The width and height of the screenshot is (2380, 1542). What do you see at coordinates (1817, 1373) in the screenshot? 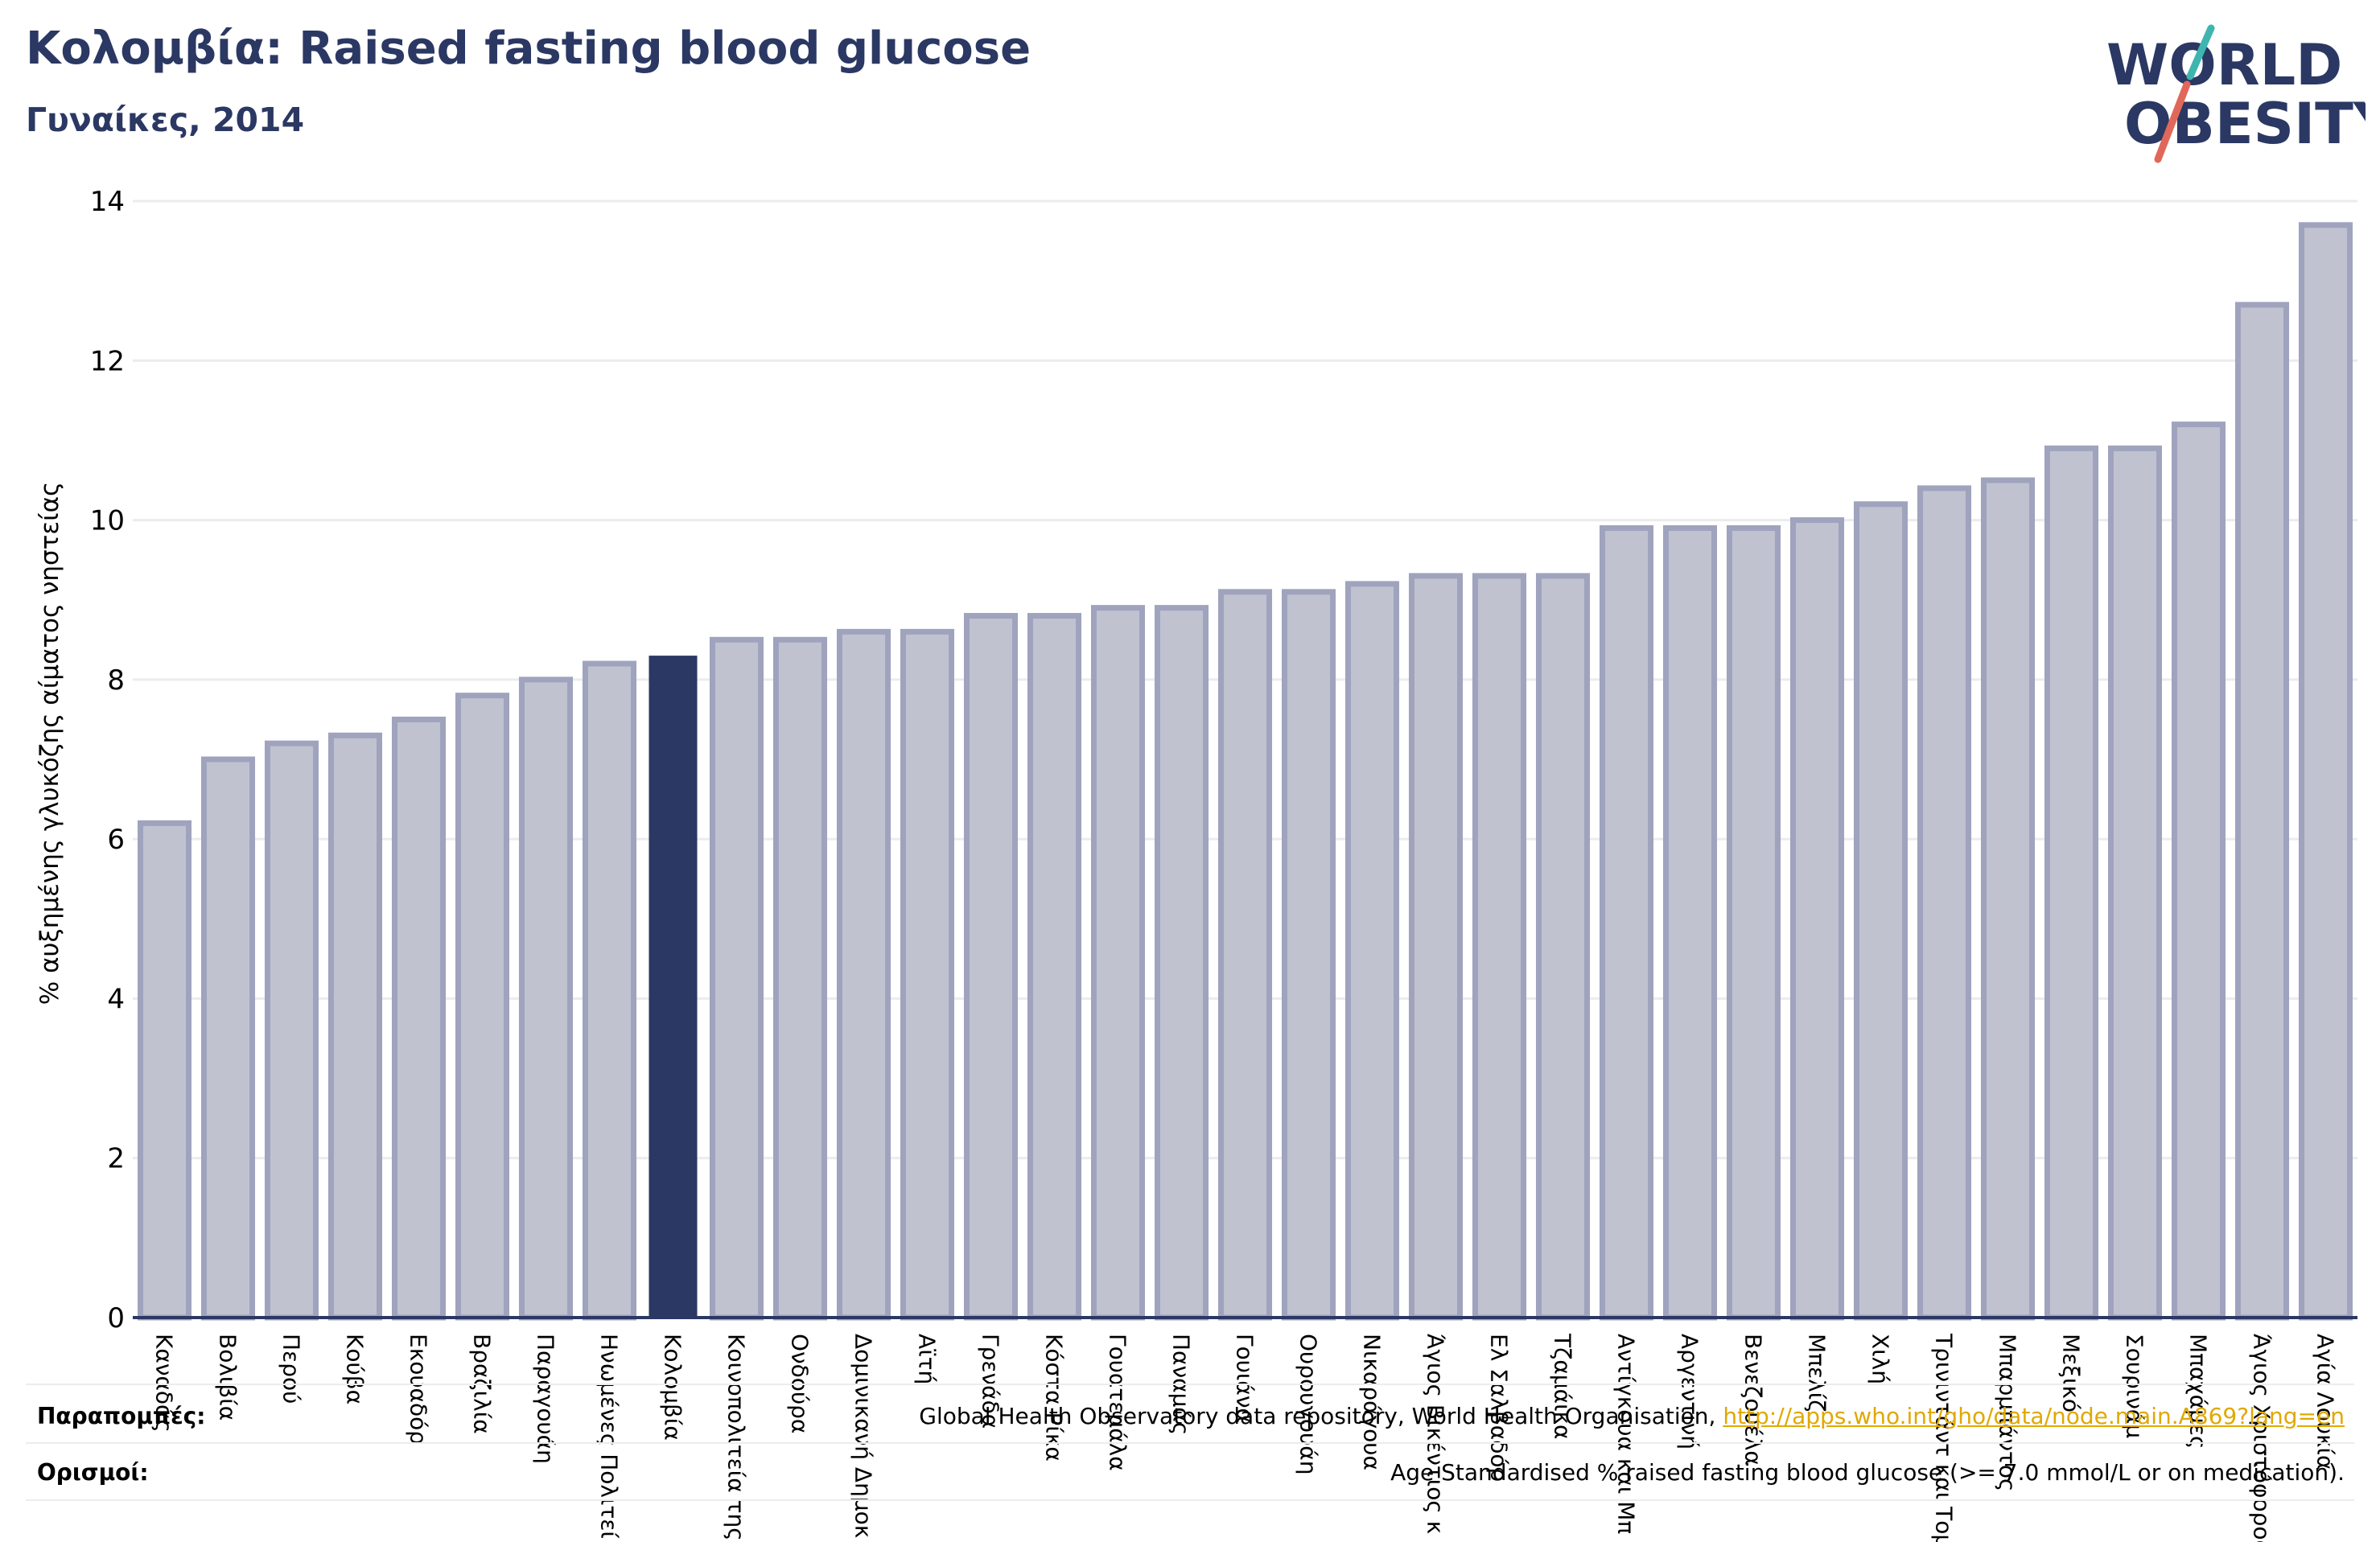
I see `x-tick-label: Μπελίζ` at bounding box center [1817, 1373].